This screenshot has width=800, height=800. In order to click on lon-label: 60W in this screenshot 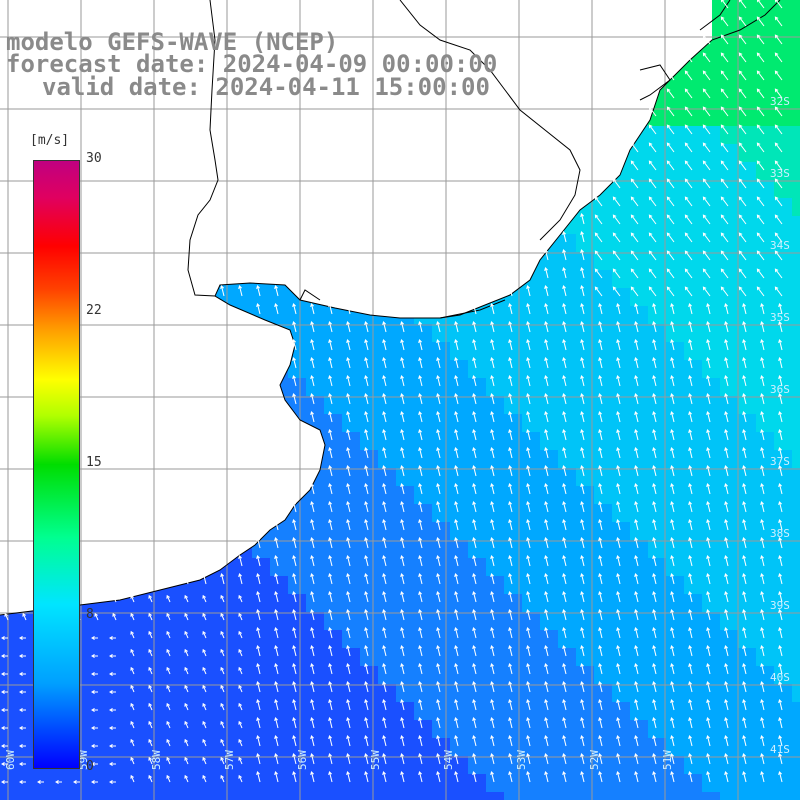, I will do `click(10, 760)`.